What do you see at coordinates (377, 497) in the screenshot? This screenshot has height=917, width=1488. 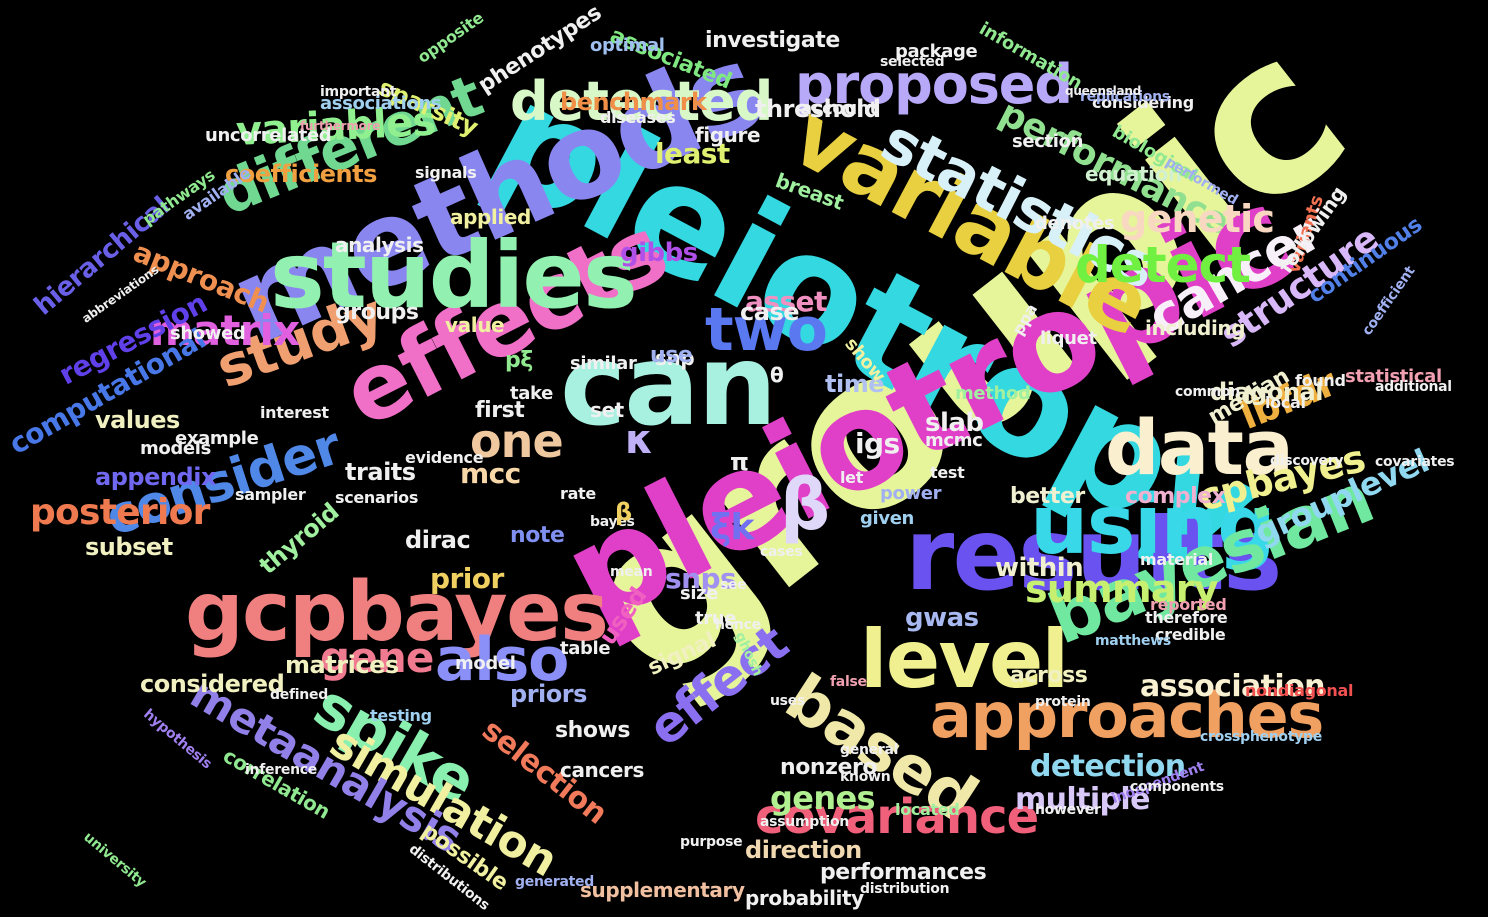 I see `word: scenarios` at bounding box center [377, 497].